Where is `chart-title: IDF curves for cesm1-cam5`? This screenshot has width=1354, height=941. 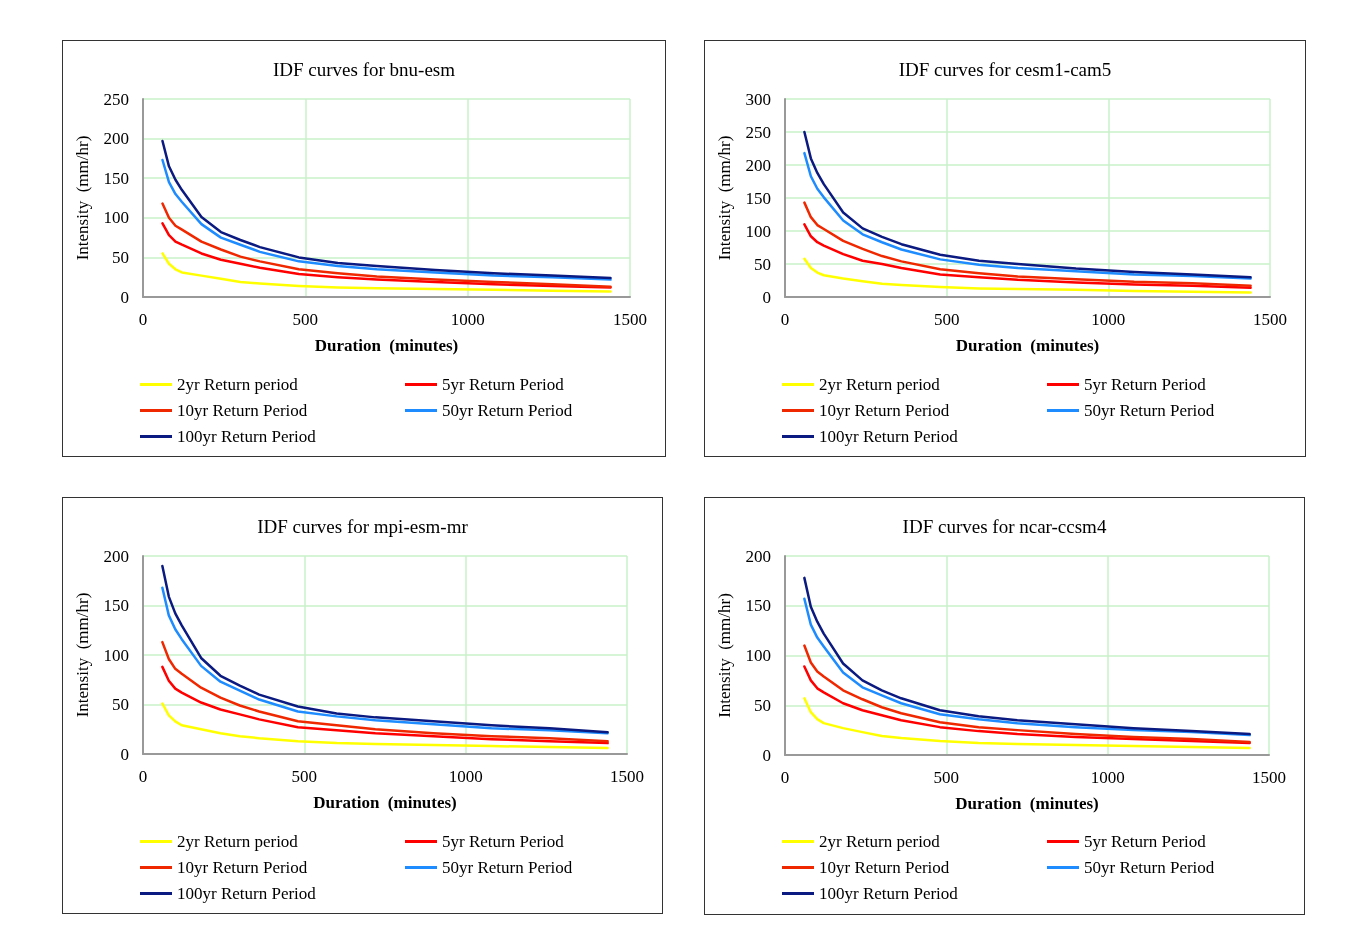
chart-title: IDF curves for cesm1-cam5 is located at coordinates (1005, 69).